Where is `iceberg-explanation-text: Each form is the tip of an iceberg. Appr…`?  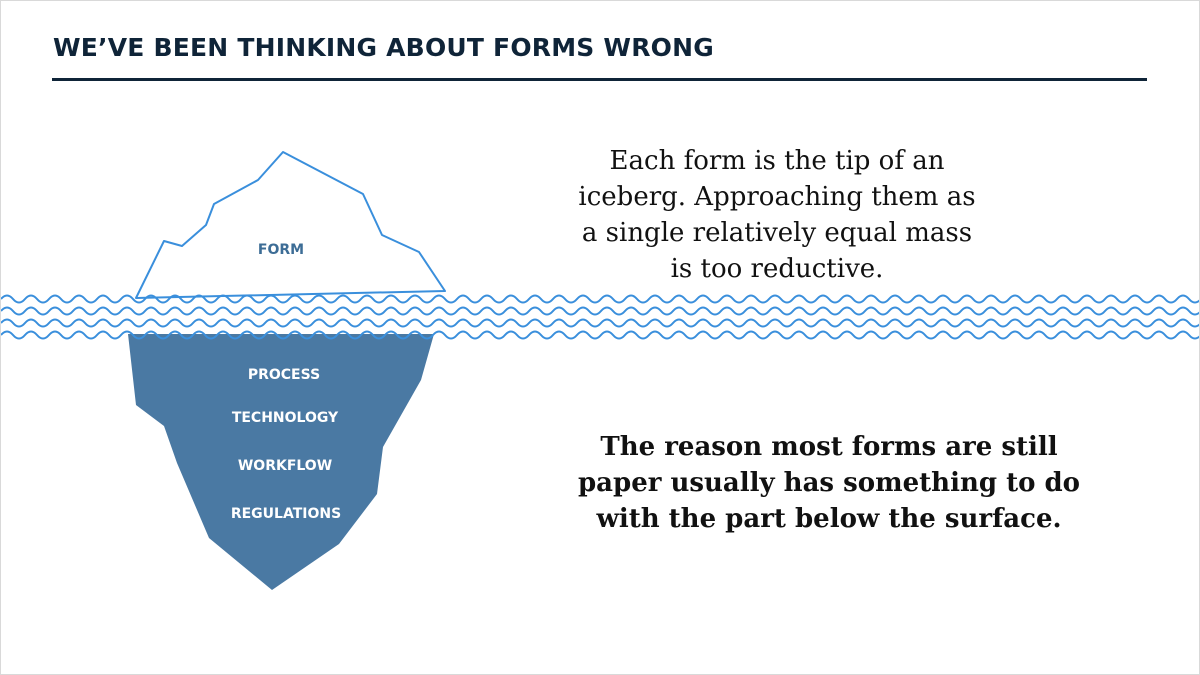
iceberg-explanation-text: Each form is the tip of an iceberg. Appr… is located at coordinates (777, 215).